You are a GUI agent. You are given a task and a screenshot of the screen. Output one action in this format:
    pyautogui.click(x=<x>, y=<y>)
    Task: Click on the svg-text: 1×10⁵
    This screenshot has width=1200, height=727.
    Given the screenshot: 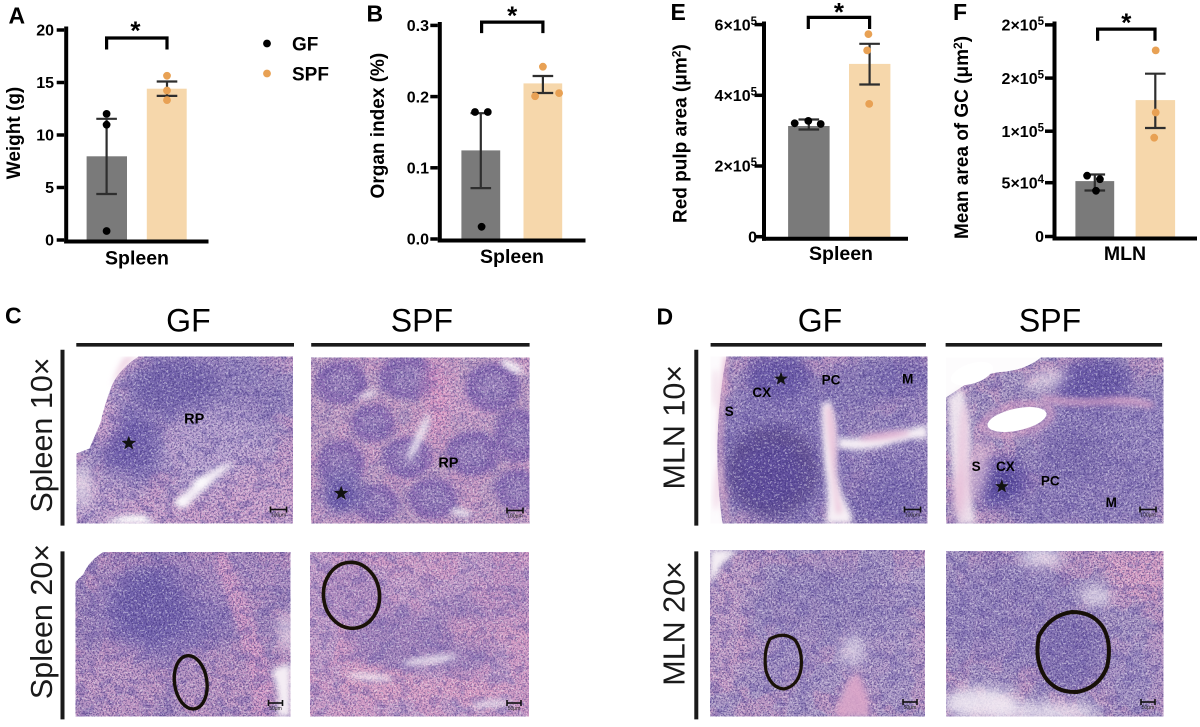 What is the action you would take?
    pyautogui.click(x=1023, y=131)
    